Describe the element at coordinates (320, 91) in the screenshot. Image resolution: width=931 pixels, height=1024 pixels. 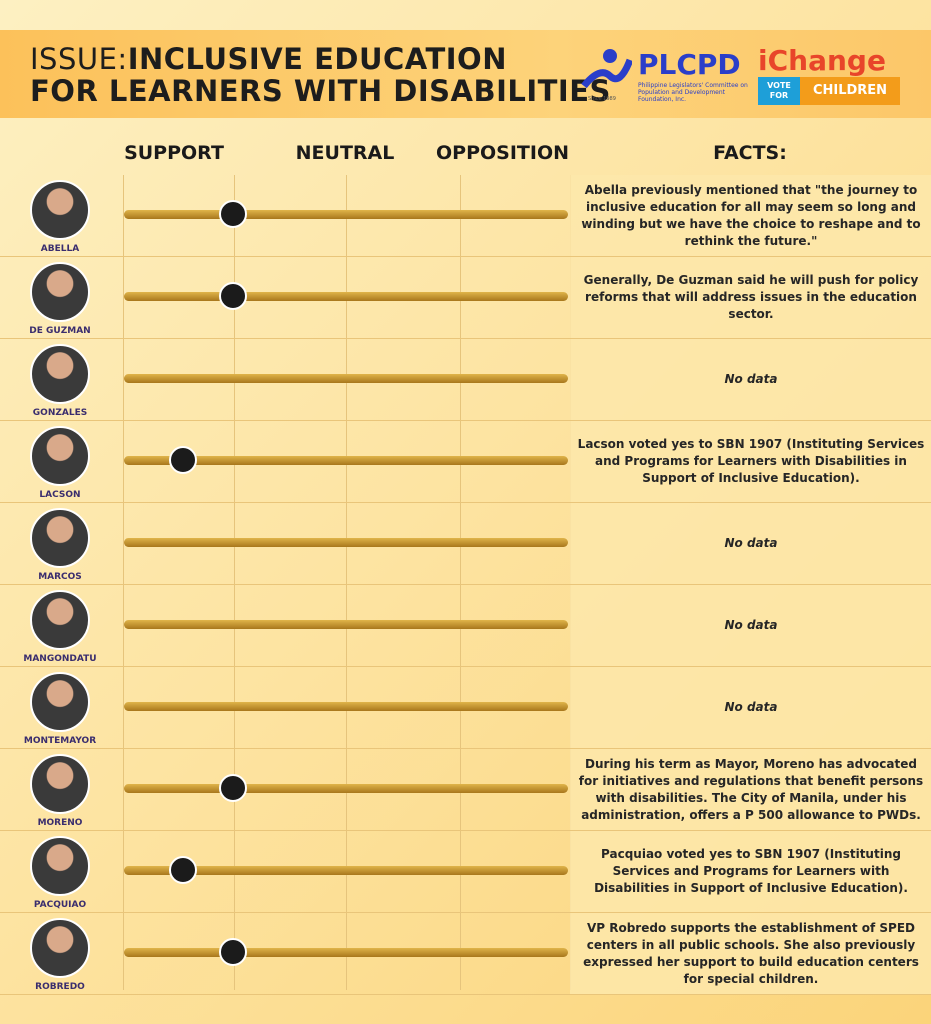
I see `title-line2: FOR LEARNERS WITH DISABILITIES` at that location.